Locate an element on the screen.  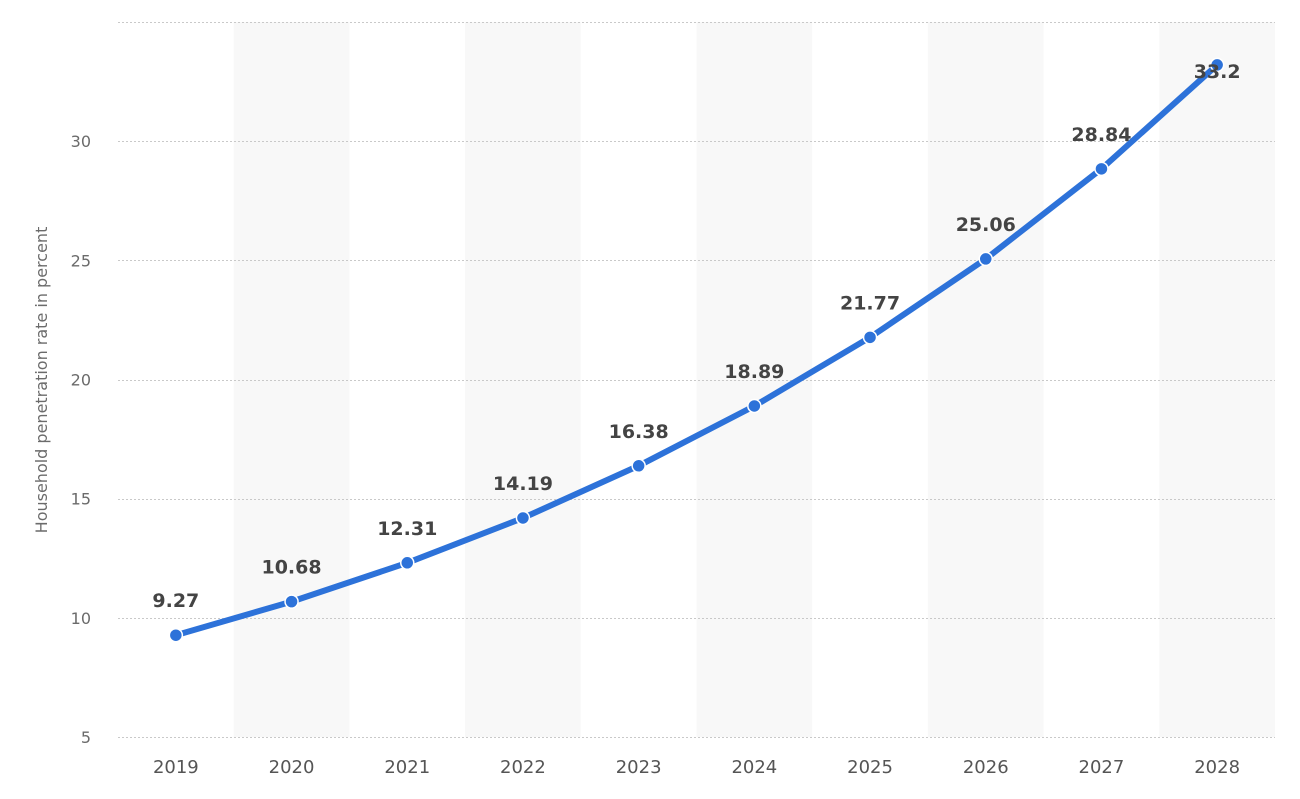
data-point-2028 is located at coordinates (1217, 65).